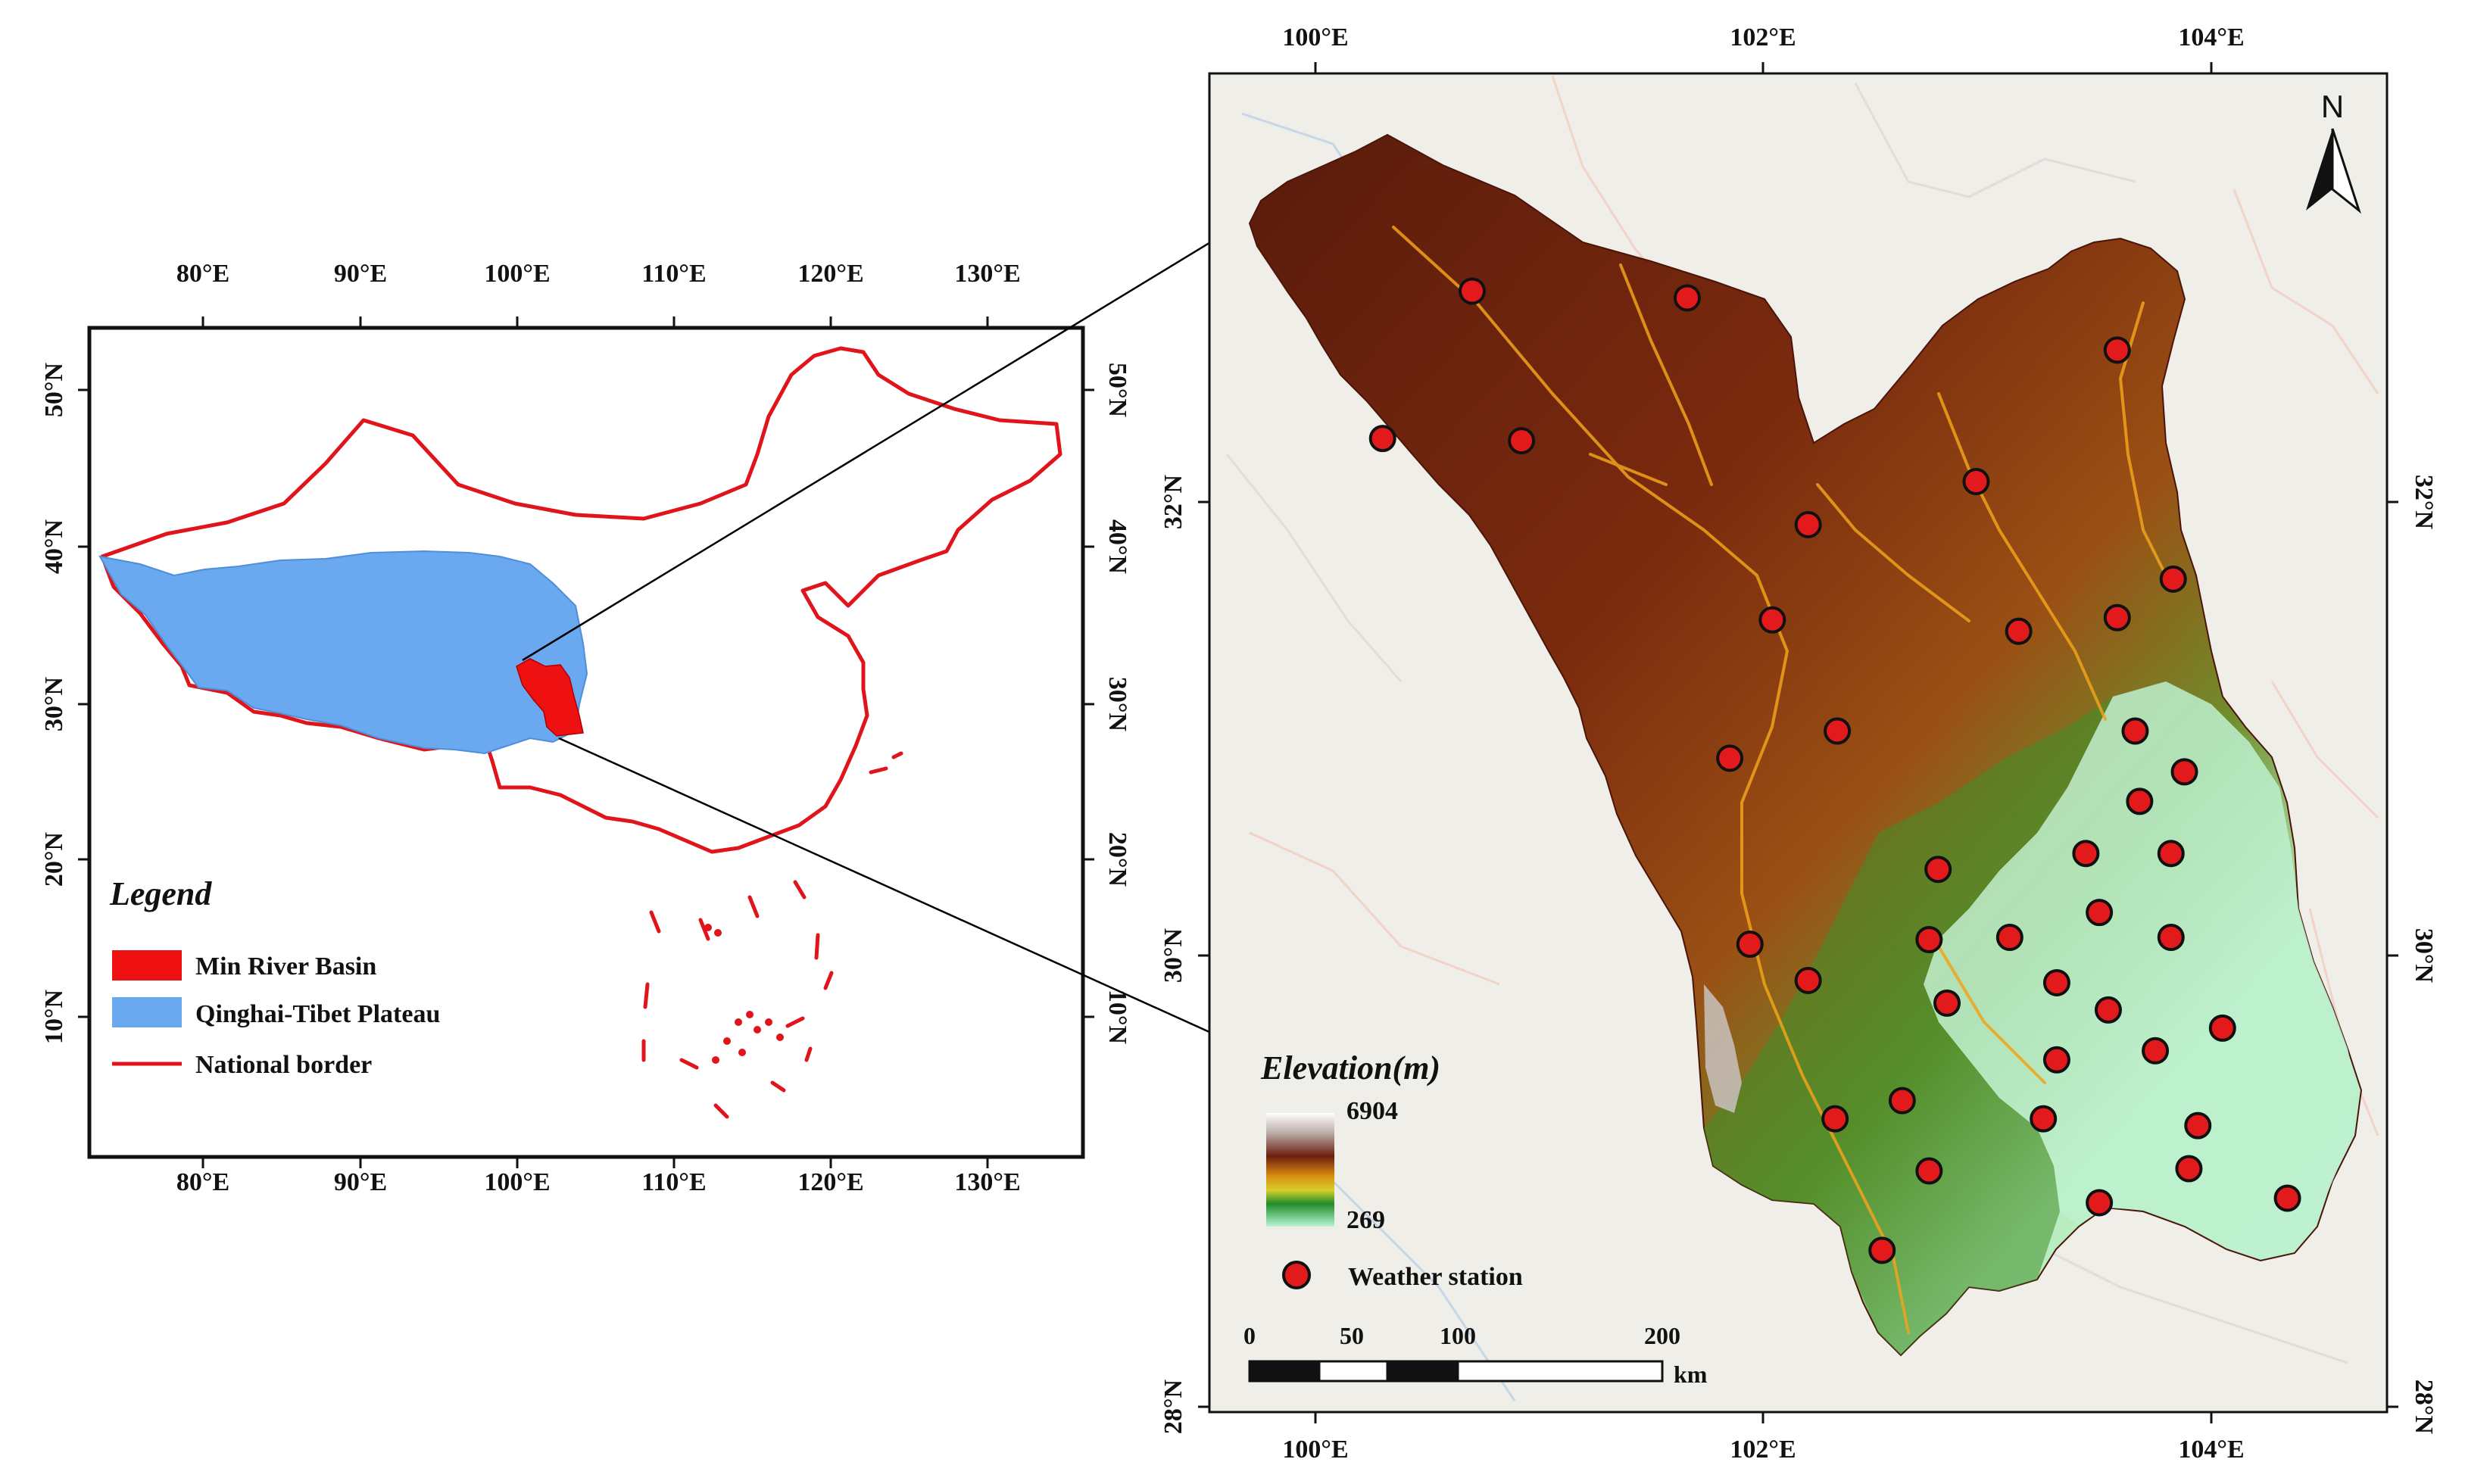 The width and height of the screenshot is (2465, 1484). What do you see at coordinates (1249, 1335) in the screenshot?
I see `scale-label-0: 0` at bounding box center [1249, 1335].